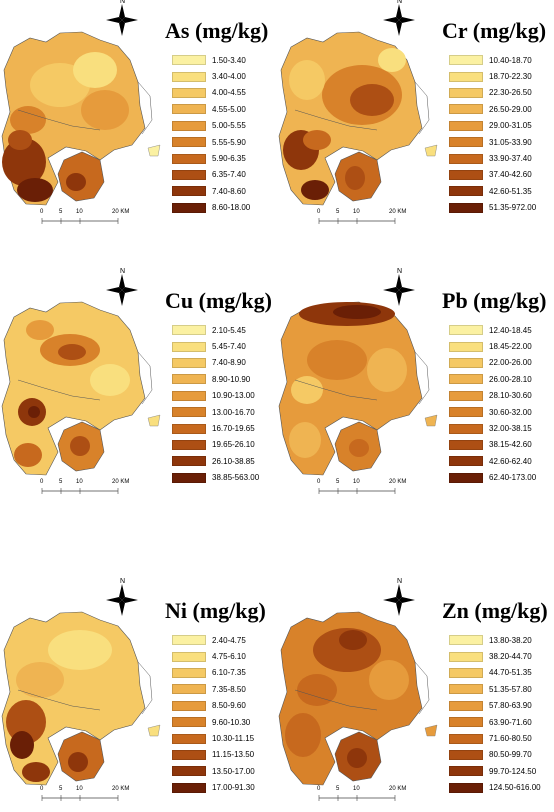 This screenshot has width=554, height=812. I want to click on legend-item: 4.55-5.00, so click(211, 109).